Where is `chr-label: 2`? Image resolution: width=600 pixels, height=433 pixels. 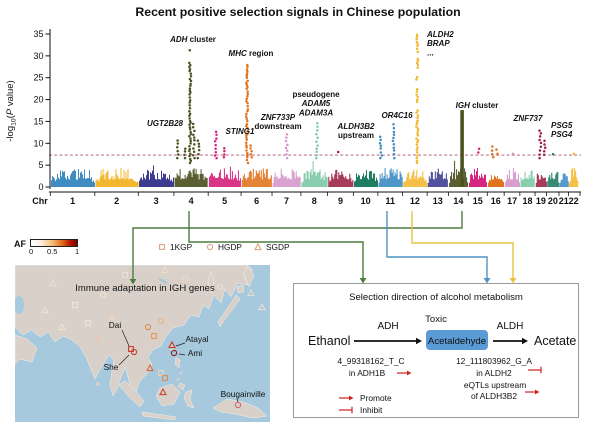
chr-label: 2 is located at coordinates (116, 201).